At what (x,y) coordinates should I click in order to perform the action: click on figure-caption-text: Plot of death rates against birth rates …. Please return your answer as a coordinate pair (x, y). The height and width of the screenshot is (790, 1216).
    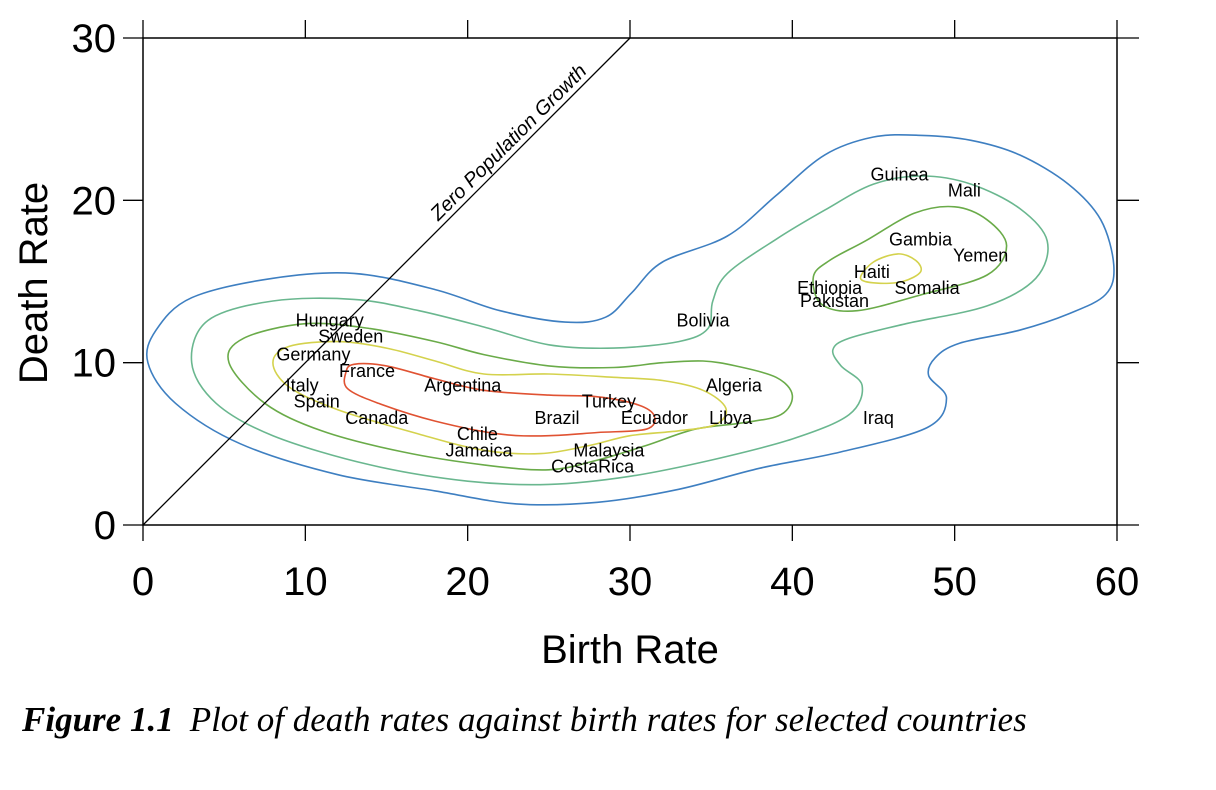
    Looking at the image, I should click on (608, 719).